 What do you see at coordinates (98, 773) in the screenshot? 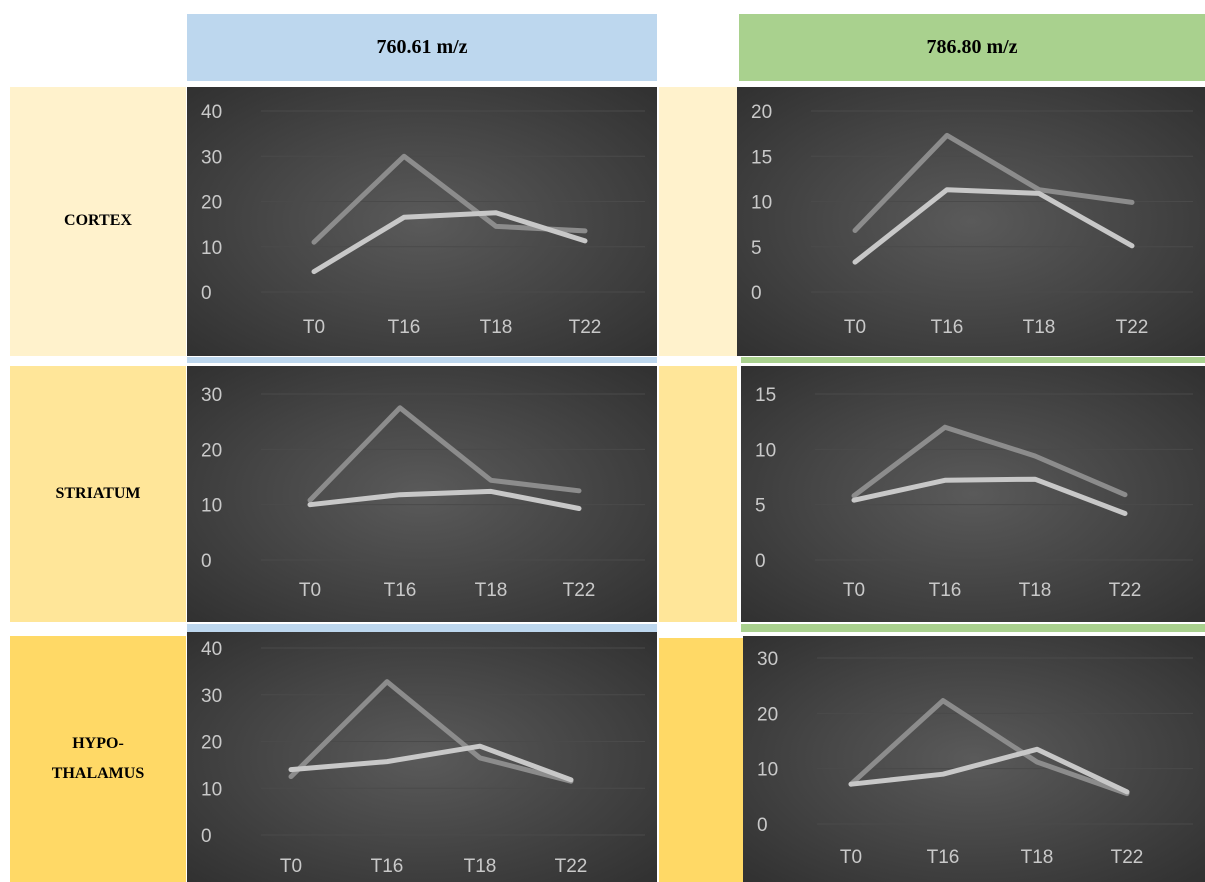
I see `row-label-hypothalamus-line-2: THALAMUS` at bounding box center [98, 773].